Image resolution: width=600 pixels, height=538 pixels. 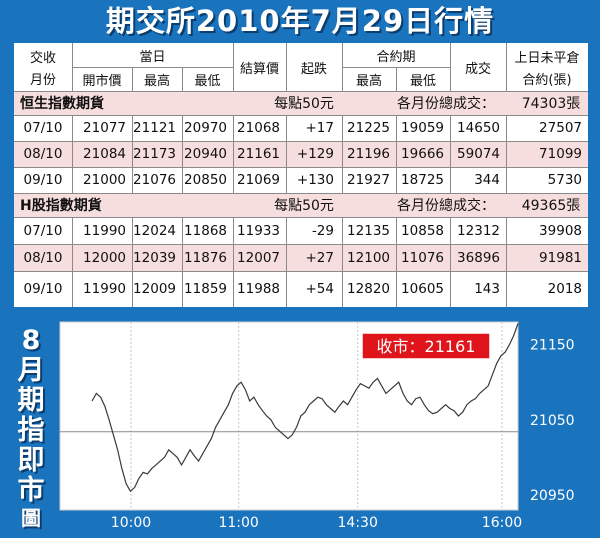 What do you see at coordinates (42, 80) in the screenshot?
I see `header-month-line2: 月份` at bounding box center [42, 80].